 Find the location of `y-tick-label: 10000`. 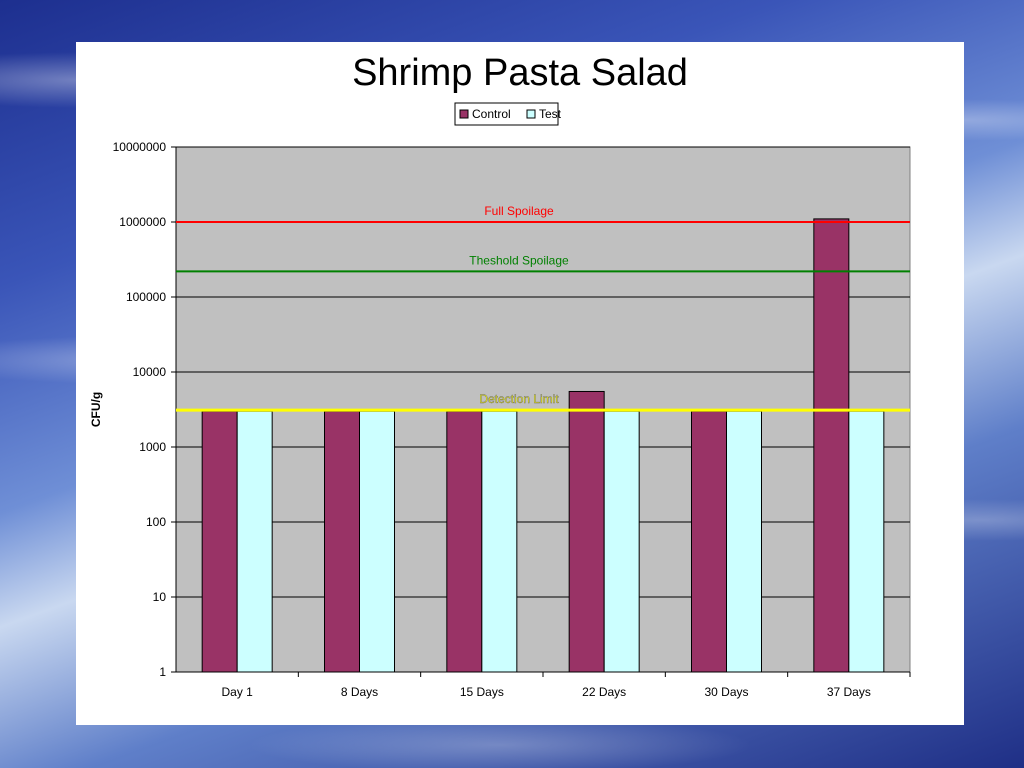

y-tick-label: 10000 is located at coordinates (150, 372).